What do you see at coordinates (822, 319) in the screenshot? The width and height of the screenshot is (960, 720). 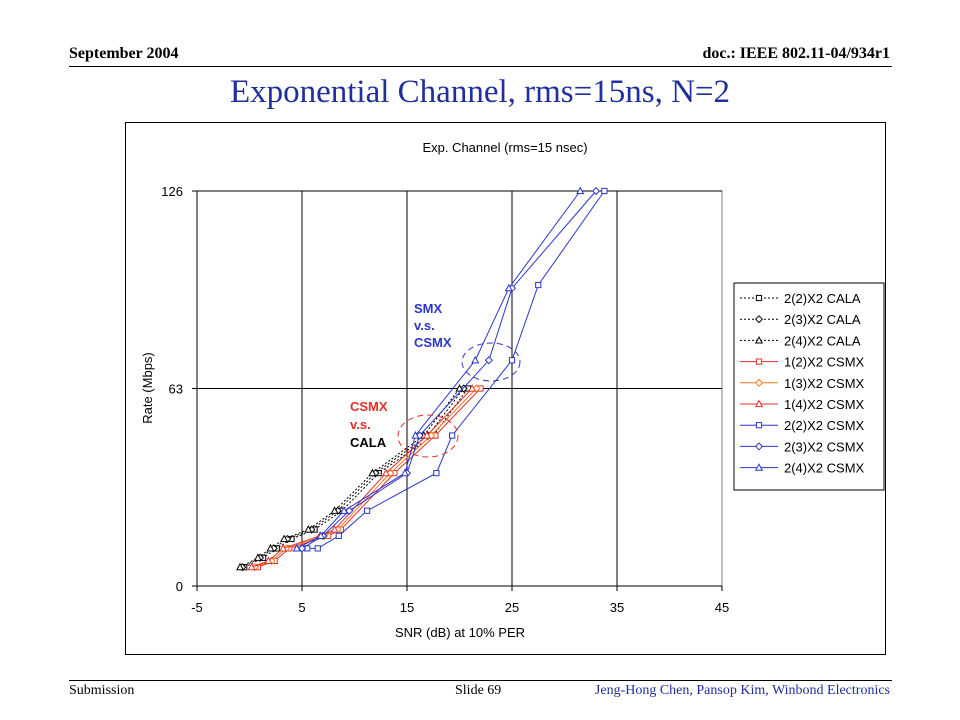 I see `legend-label: 2(3)X2 CALA` at bounding box center [822, 319].